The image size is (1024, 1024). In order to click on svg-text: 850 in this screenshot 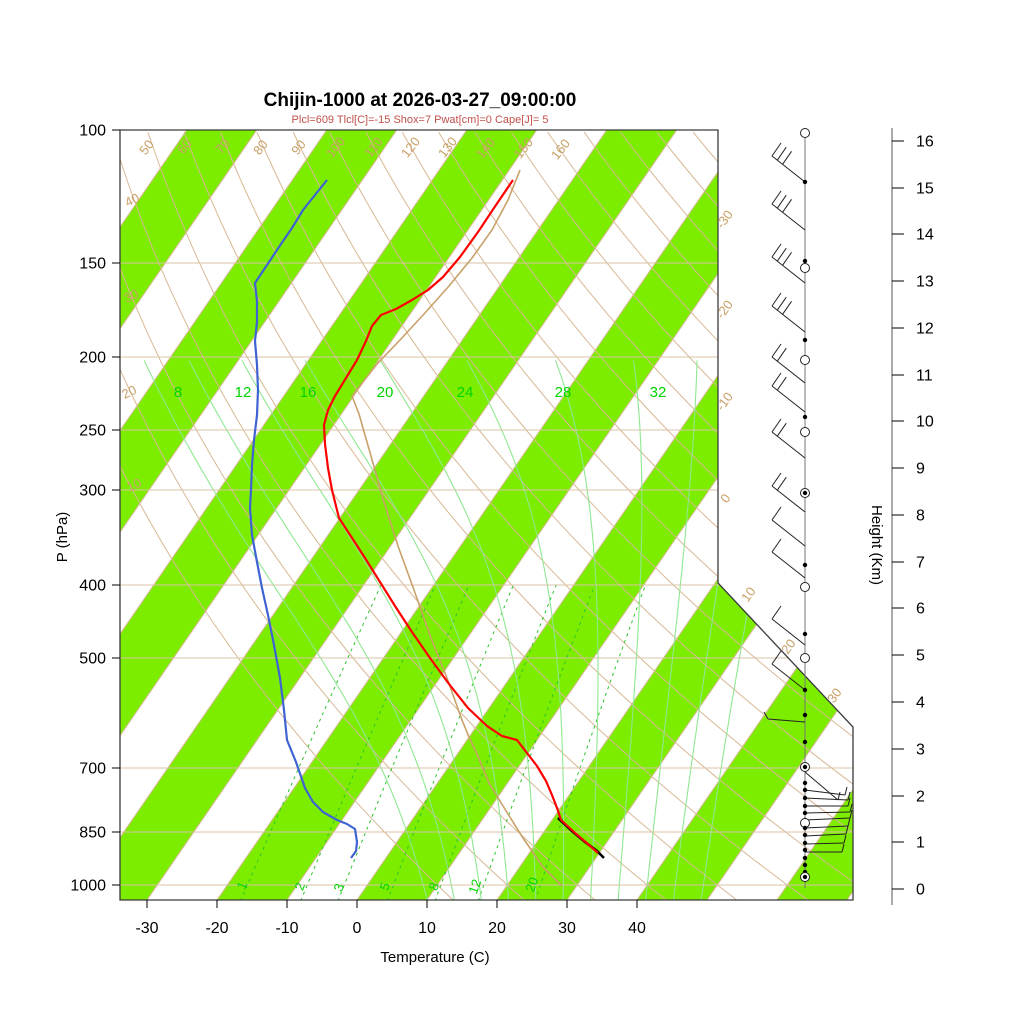, I will do `click(92, 833)`.